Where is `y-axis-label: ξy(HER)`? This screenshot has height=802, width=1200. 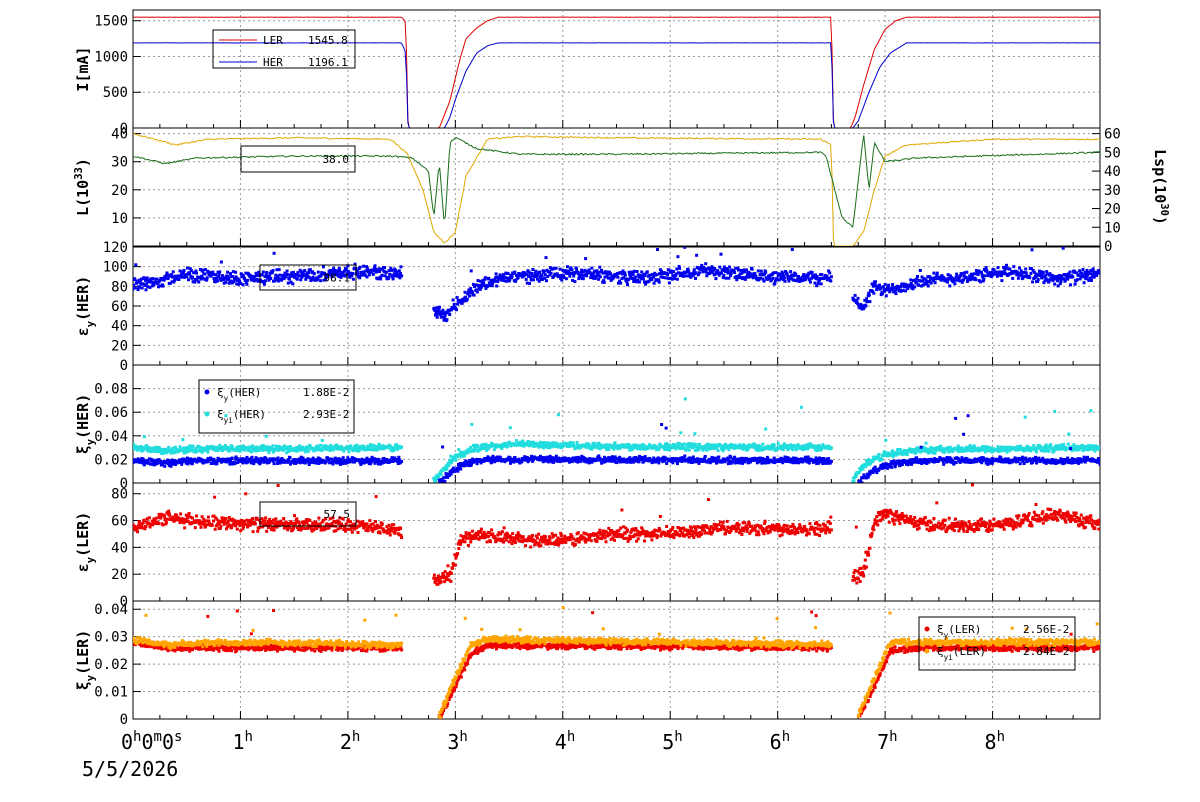 y-axis-label: ξy(HER) is located at coordinates (85, 424).